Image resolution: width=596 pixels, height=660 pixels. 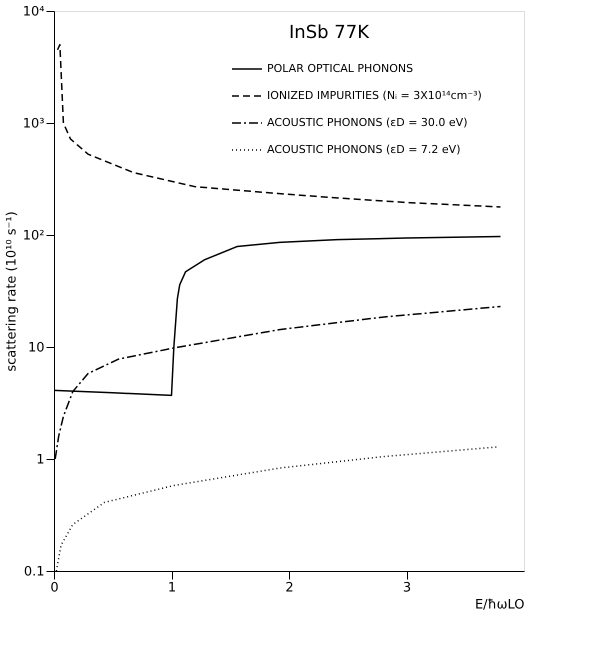 I want to click on x-tick-label: 0, so click(x=54, y=588).